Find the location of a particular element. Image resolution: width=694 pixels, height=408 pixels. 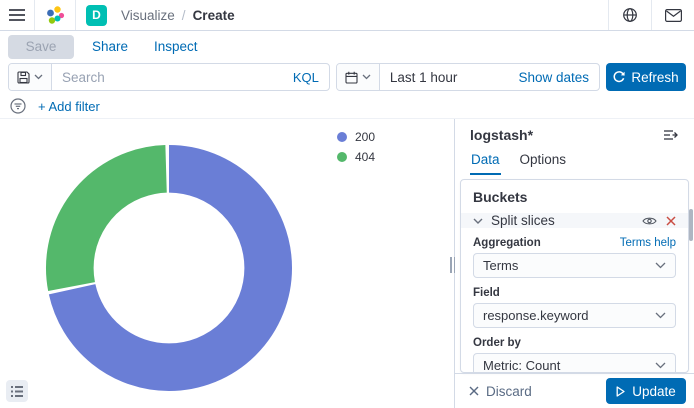

tab-options: Options is located at coordinates (543, 161).